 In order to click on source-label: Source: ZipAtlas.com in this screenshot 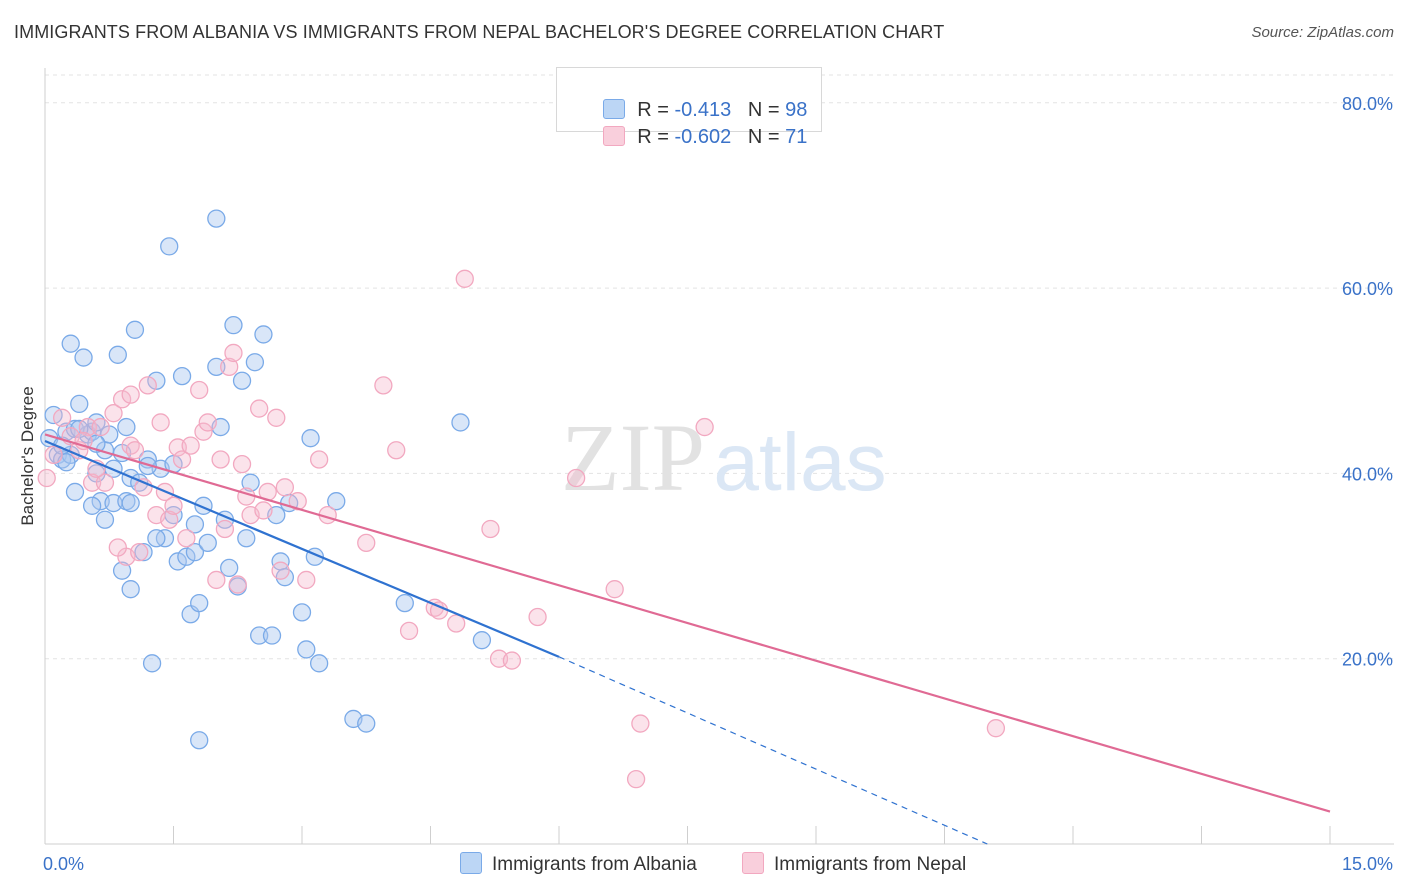, I will do `click(1322, 32)`.